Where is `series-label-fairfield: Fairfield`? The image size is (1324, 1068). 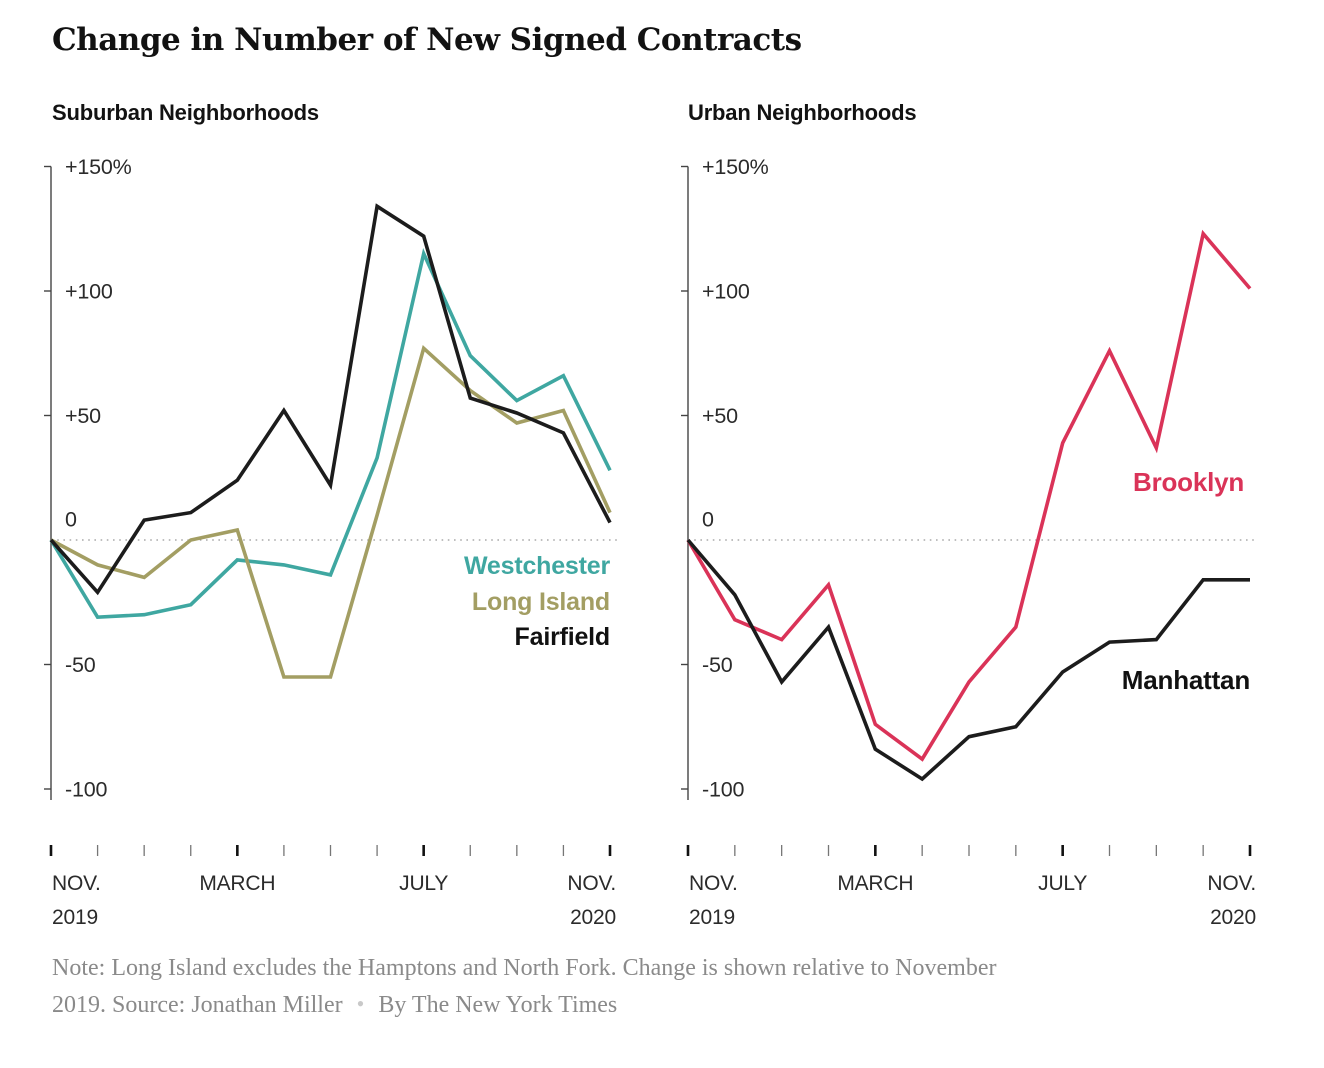 series-label-fairfield: Fairfield is located at coordinates (562, 637).